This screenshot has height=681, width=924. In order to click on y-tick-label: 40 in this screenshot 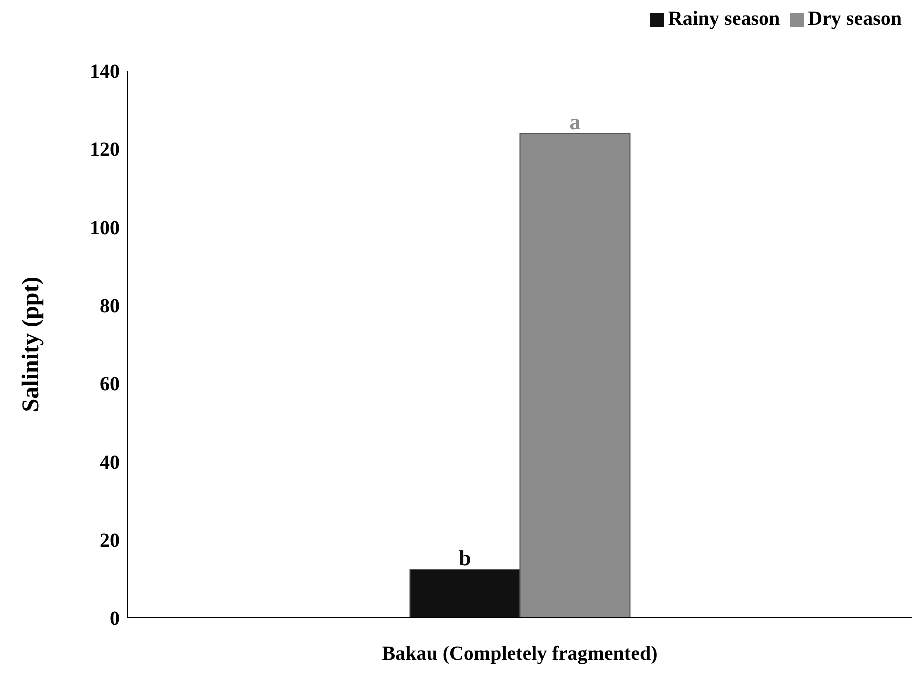, I will do `click(110, 463)`.